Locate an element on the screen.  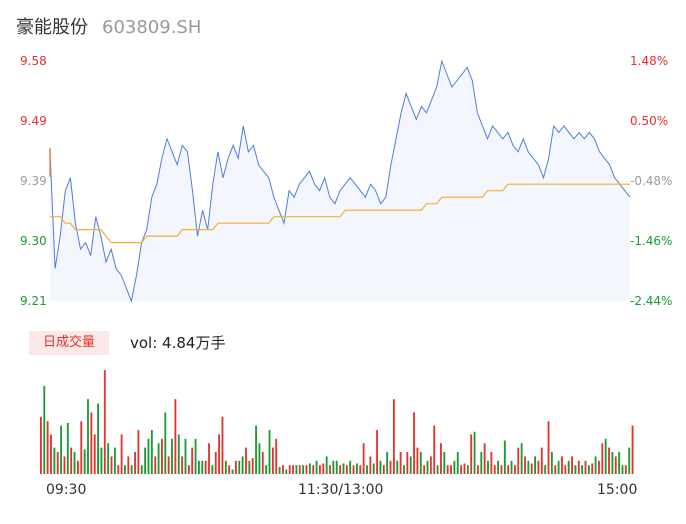
pct-tick-label: 0.50% is located at coordinates (649, 121).